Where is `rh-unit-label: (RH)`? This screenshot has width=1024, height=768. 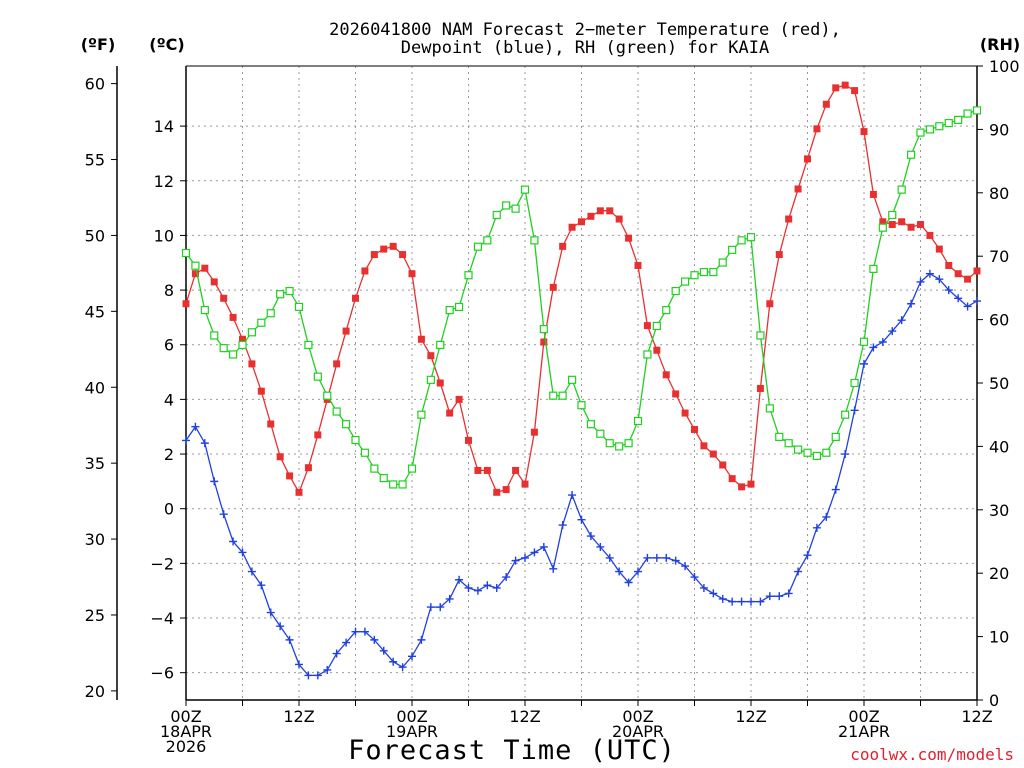
rh-unit-label: (RH) is located at coordinates (1000, 44).